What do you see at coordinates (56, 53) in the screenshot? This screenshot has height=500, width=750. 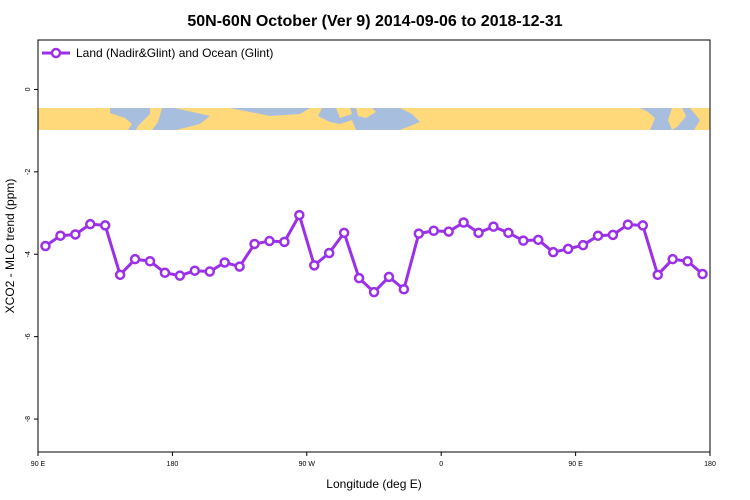 I see `legend-marker` at bounding box center [56, 53].